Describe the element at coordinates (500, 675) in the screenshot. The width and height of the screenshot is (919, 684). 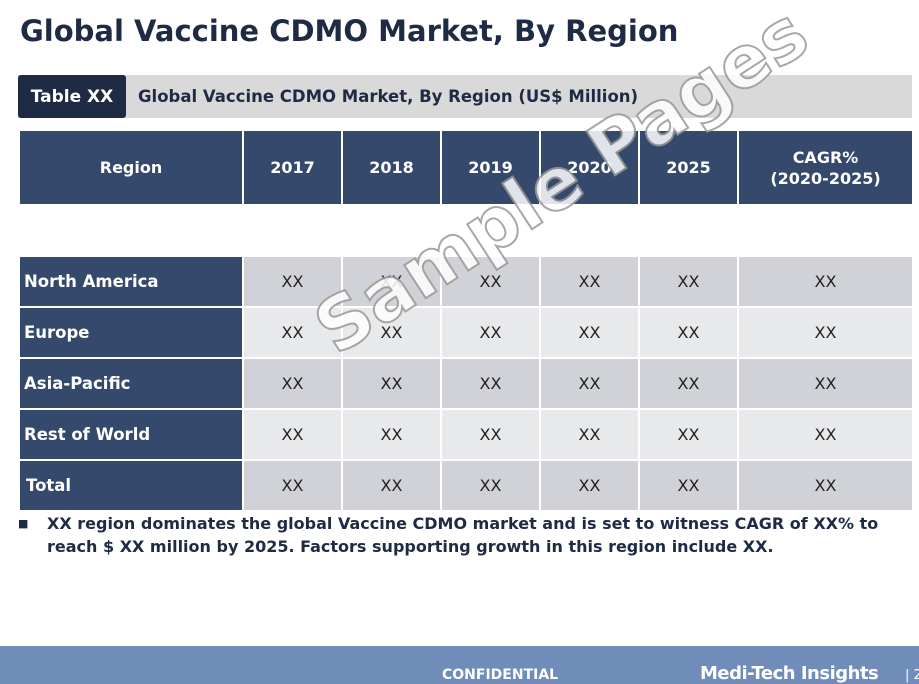
I see `footer-confidential: CONFIDENTIAL` at that location.